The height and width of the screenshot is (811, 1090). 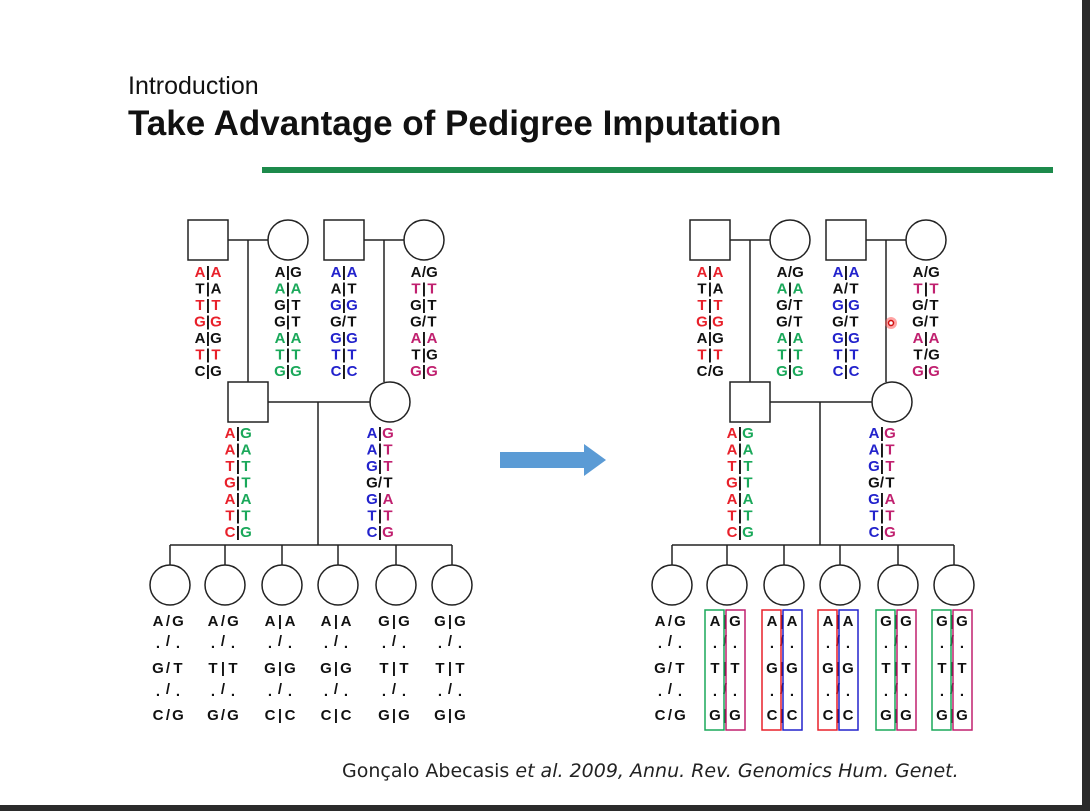 What do you see at coordinates (846, 240) in the screenshot?
I see `grandparent-male` at bounding box center [846, 240].